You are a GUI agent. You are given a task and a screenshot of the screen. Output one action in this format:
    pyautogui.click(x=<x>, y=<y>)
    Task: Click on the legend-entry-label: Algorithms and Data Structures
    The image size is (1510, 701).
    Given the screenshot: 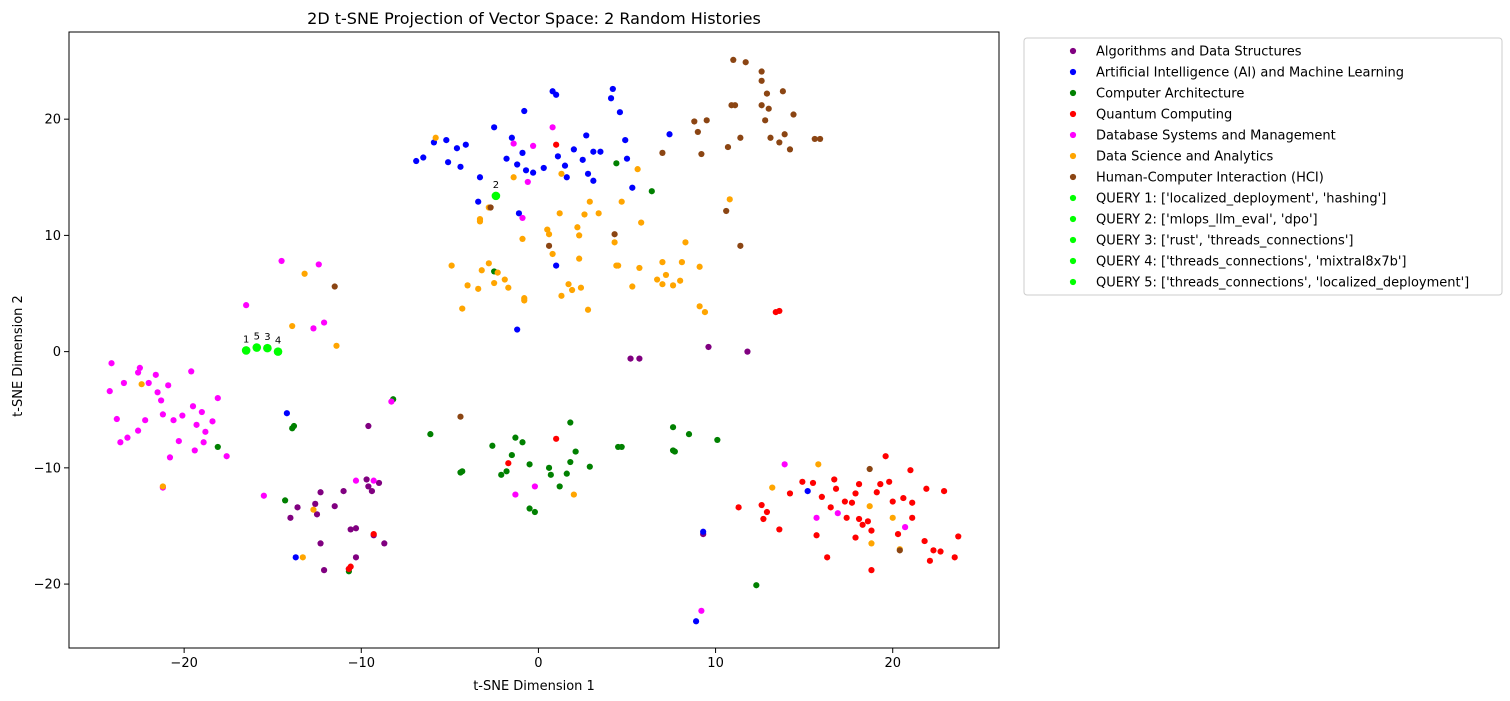 What is the action you would take?
    pyautogui.click(x=1199, y=52)
    